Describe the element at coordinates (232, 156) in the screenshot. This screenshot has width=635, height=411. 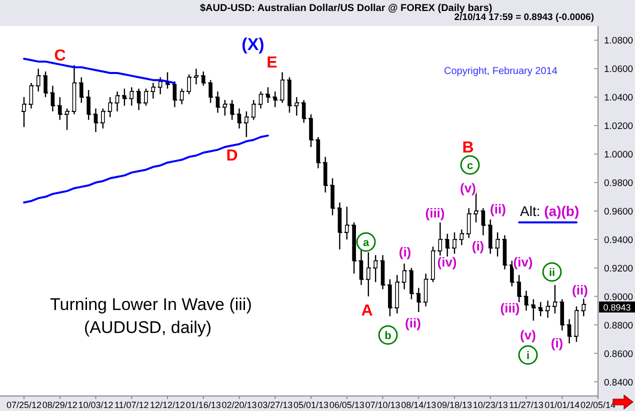
I see `annotation: D` at that location.